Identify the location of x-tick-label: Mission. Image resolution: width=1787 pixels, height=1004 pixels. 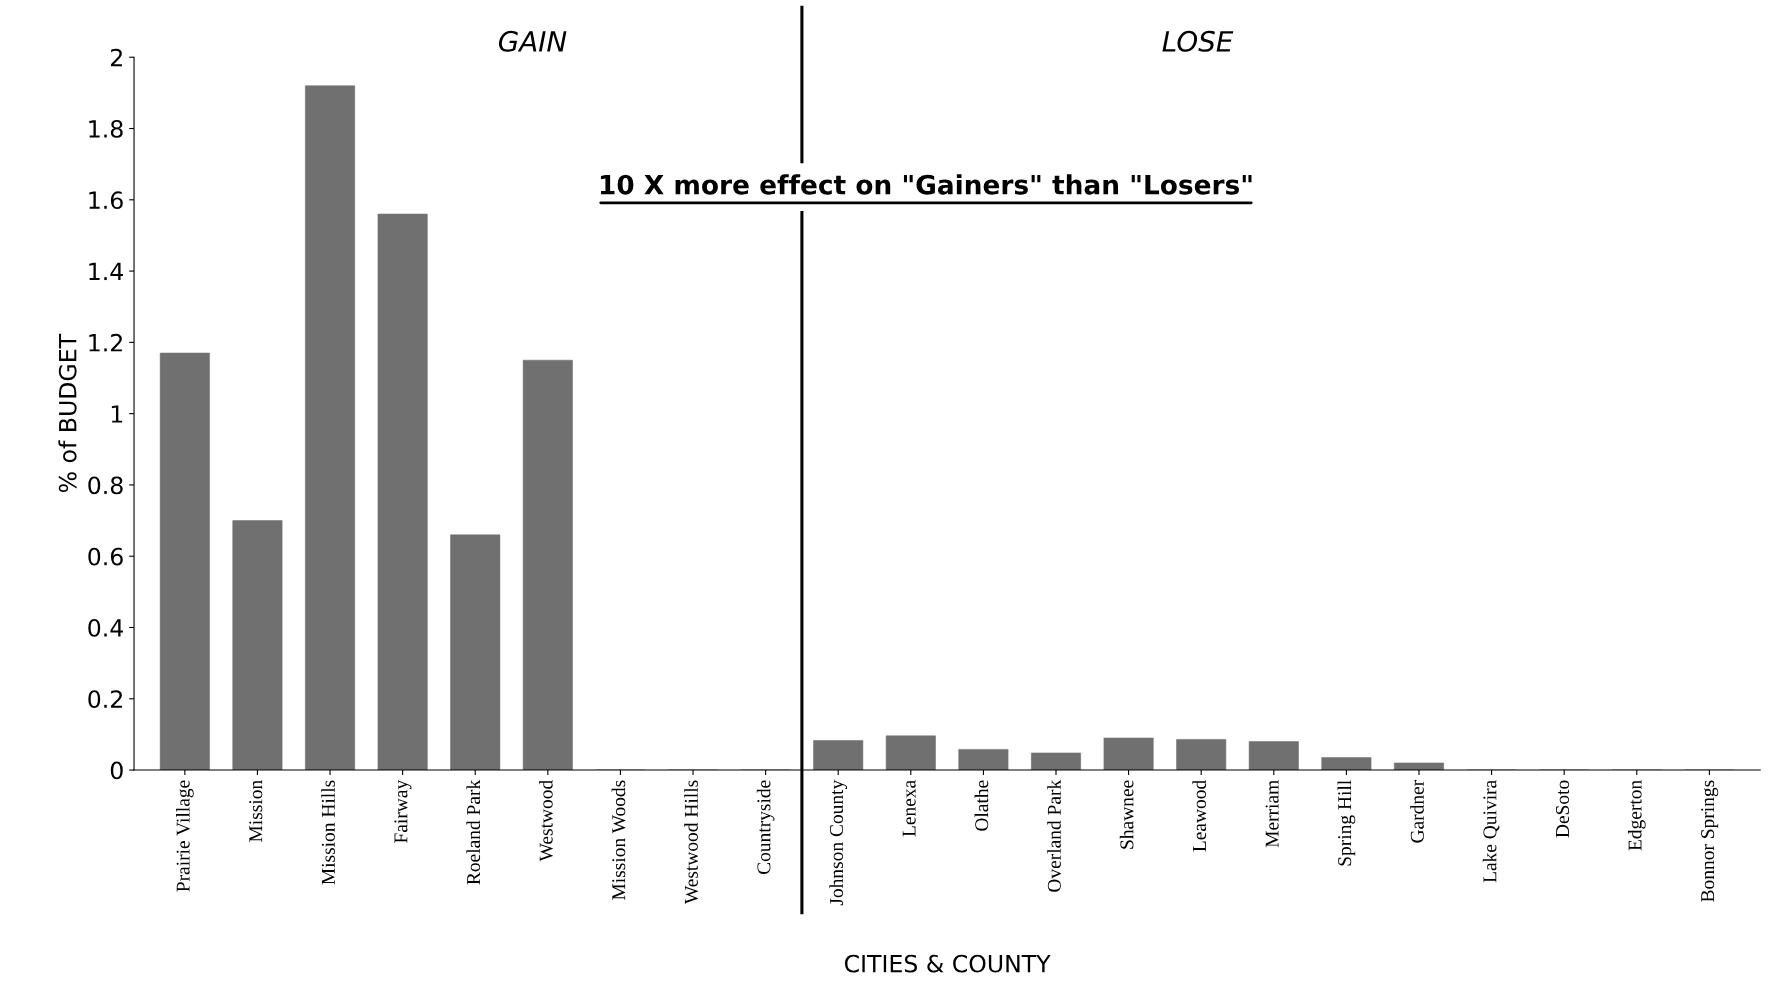
(256, 811).